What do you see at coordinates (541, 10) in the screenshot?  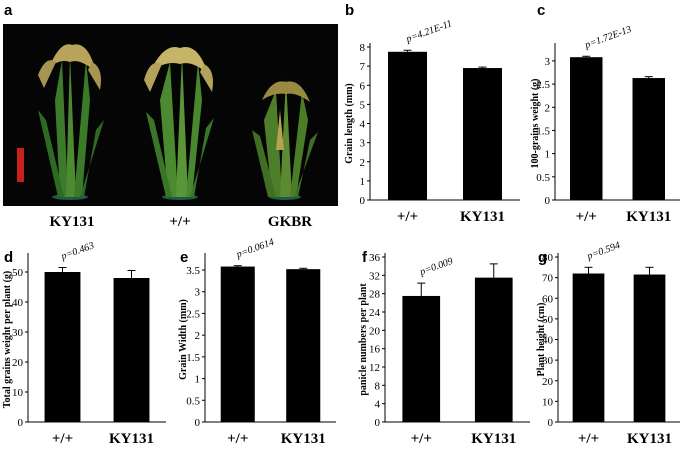 I see `panel-label-c: c` at bounding box center [541, 10].